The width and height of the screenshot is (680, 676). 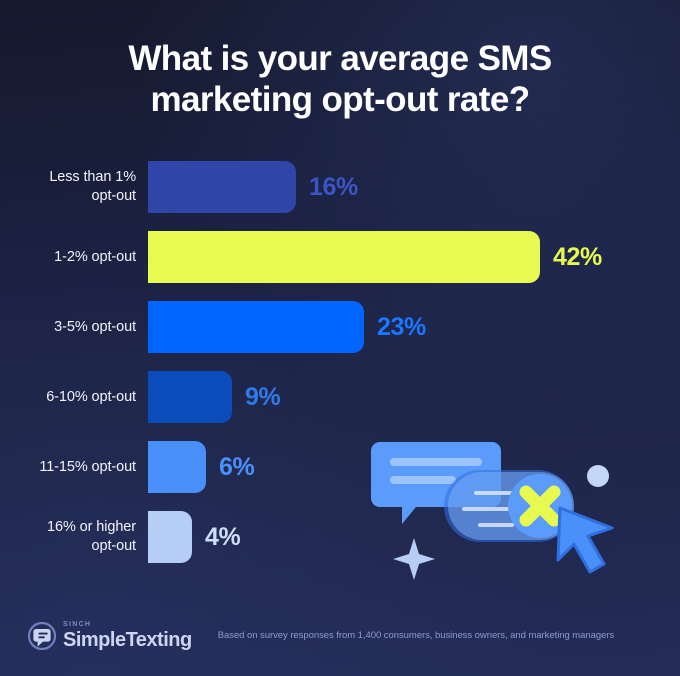 What do you see at coordinates (87, 466) in the screenshot?
I see `category-label-line-1: 11-15% opt-out` at bounding box center [87, 466].